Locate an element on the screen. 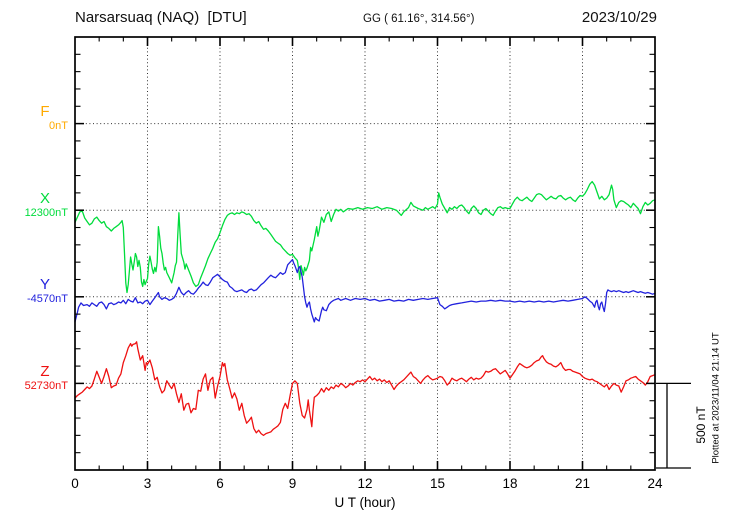  x-axis-tick-label: 9 is located at coordinates (292, 483).